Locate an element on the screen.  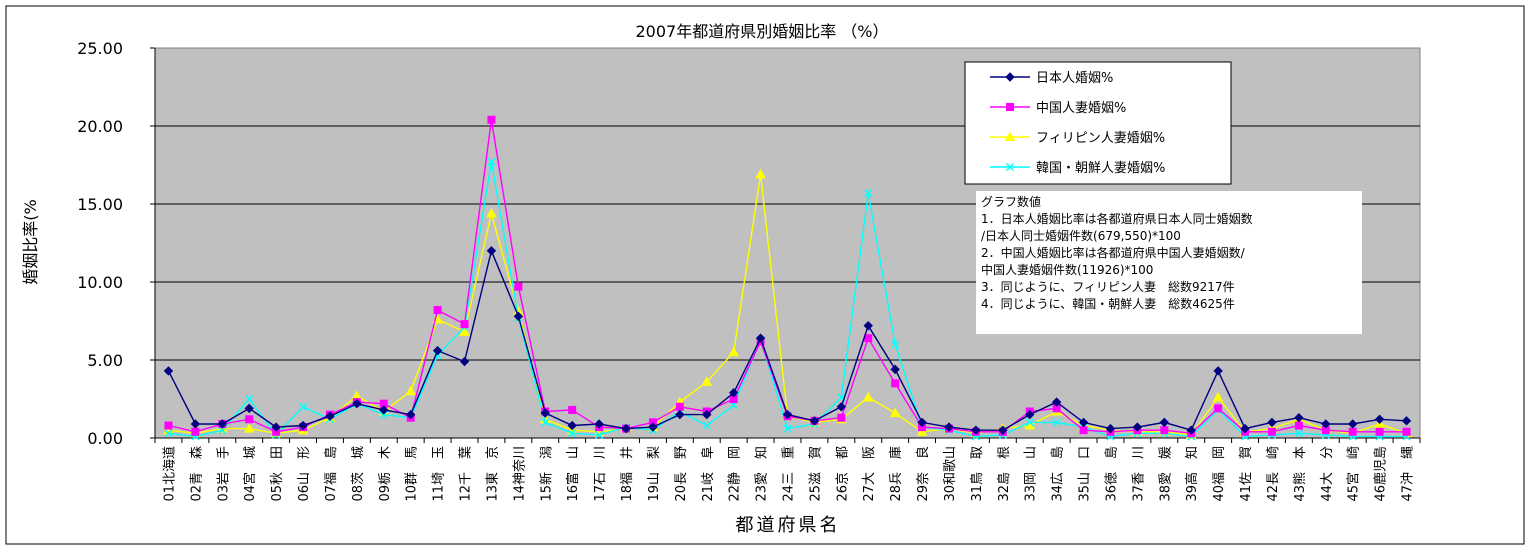
legend-item: 中国人妻婚姻% is located at coordinates (1058, 108).